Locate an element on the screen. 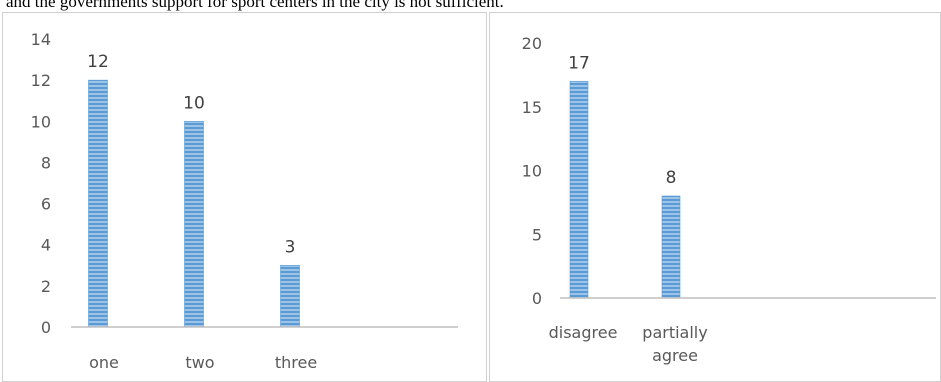 The width and height of the screenshot is (941, 382). right-y-tick-label: 10 is located at coordinates (532, 171).